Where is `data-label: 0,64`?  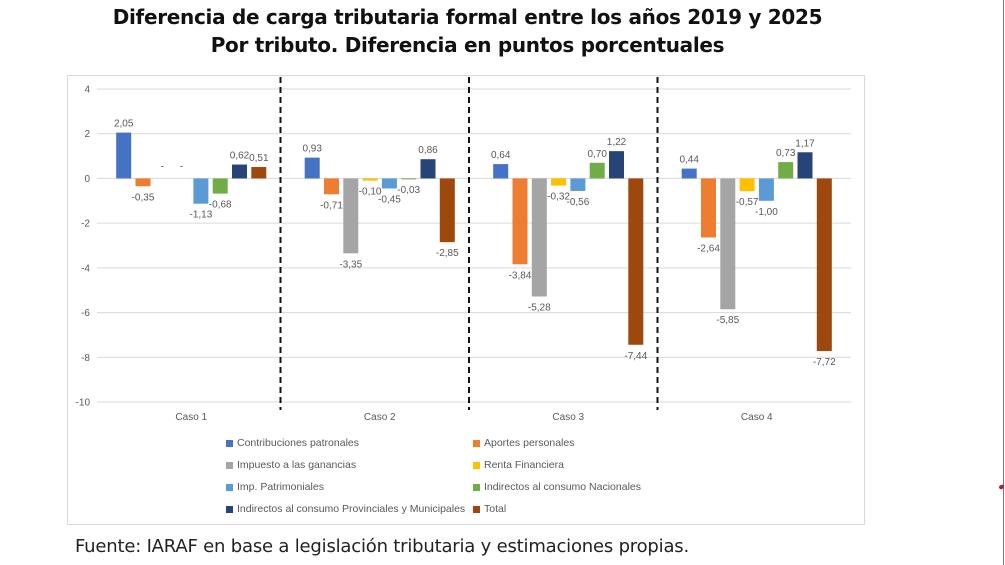 data-label: 0,64 is located at coordinates (501, 155).